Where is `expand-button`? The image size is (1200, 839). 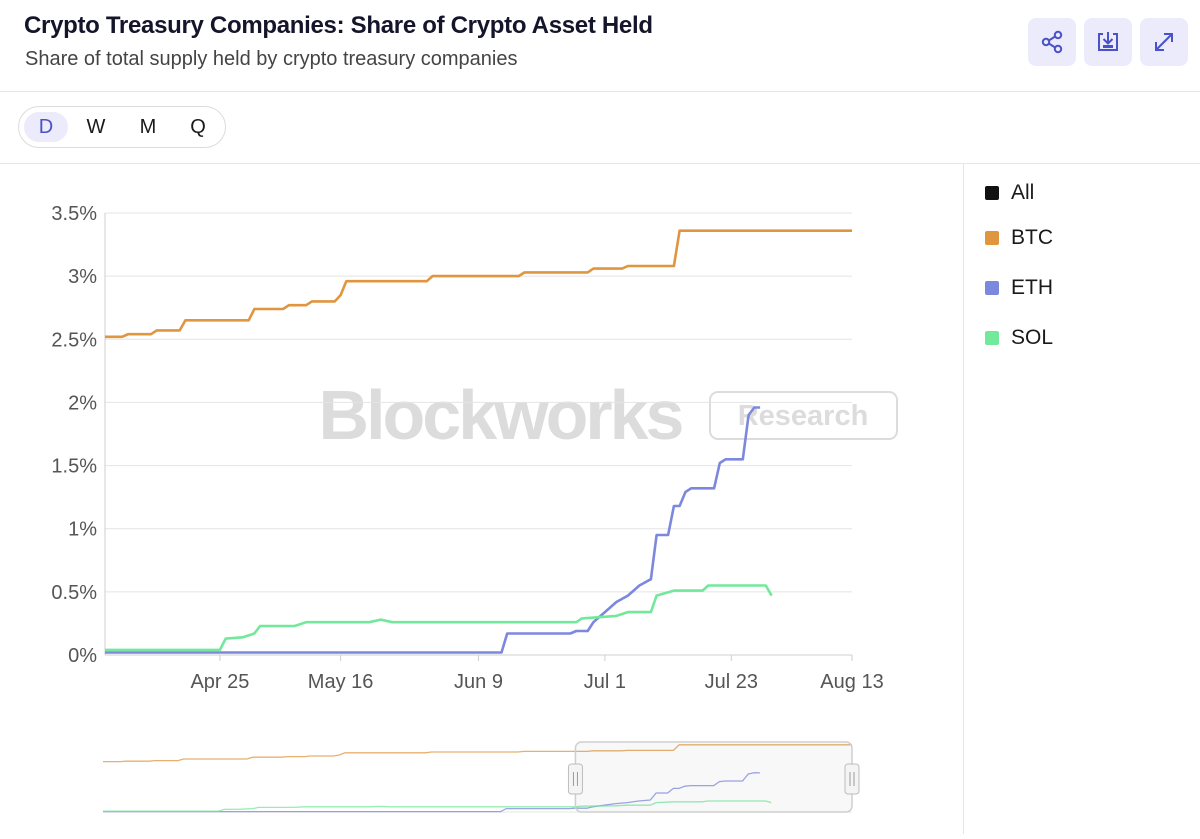 expand-button is located at coordinates (1164, 42).